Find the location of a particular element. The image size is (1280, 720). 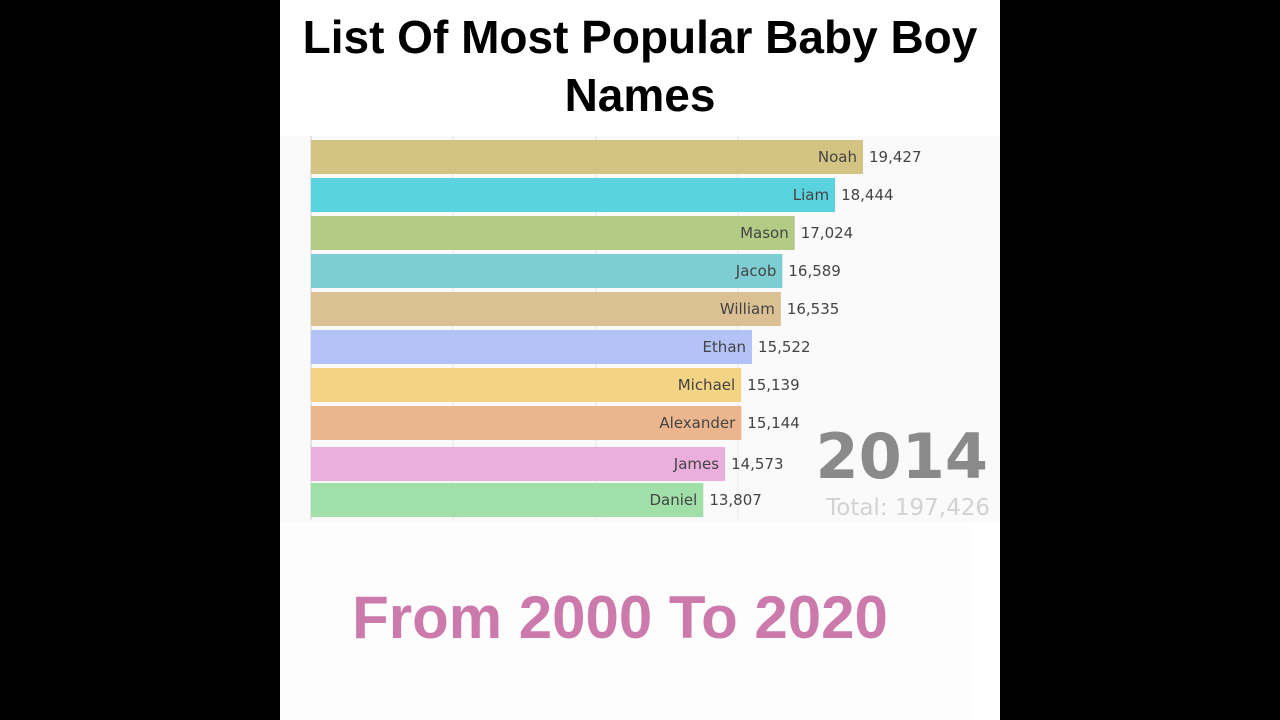

bar-jacob is located at coordinates (547, 271).